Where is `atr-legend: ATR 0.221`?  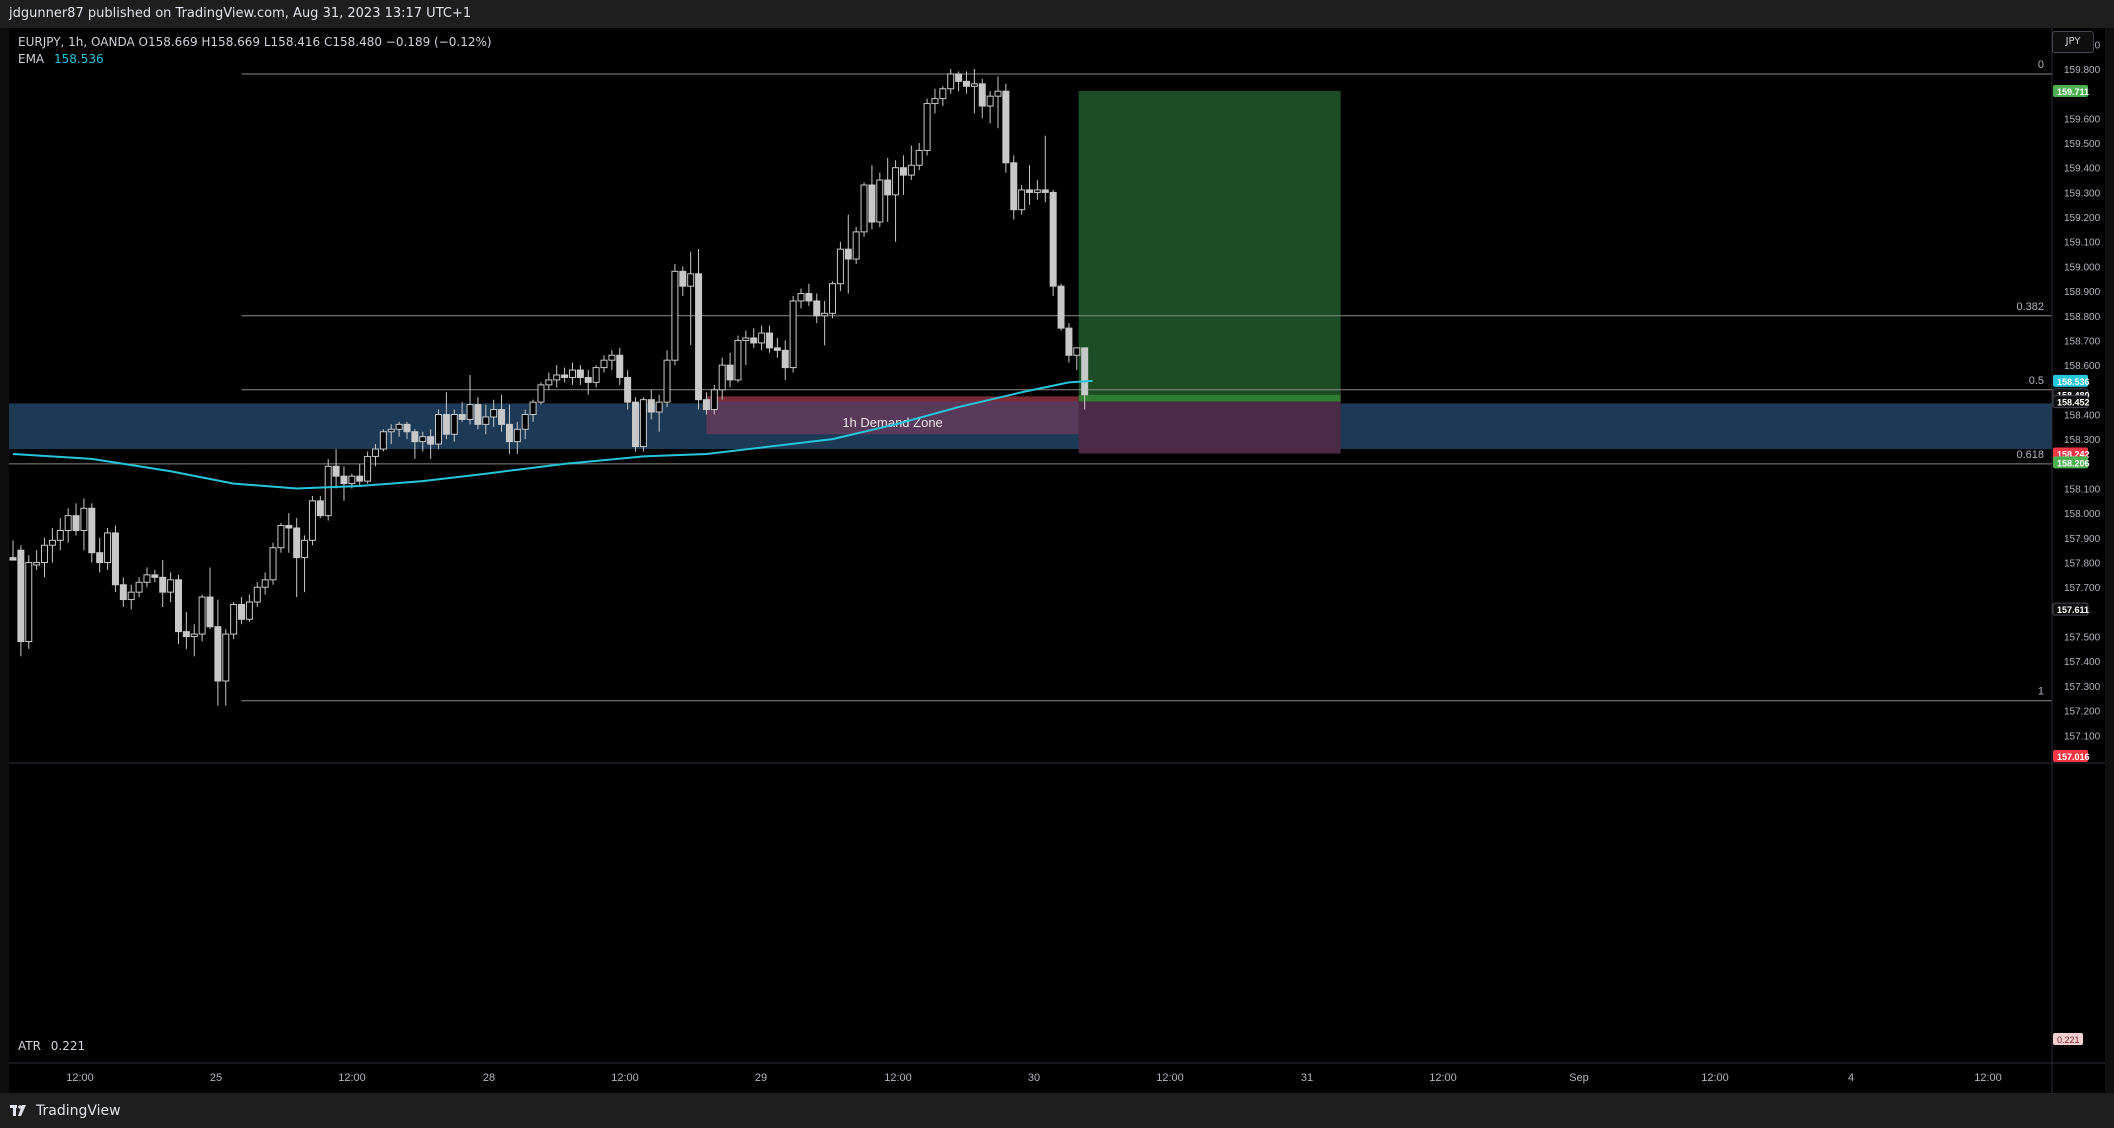
atr-legend: ATR 0.221 is located at coordinates (51, 1046).